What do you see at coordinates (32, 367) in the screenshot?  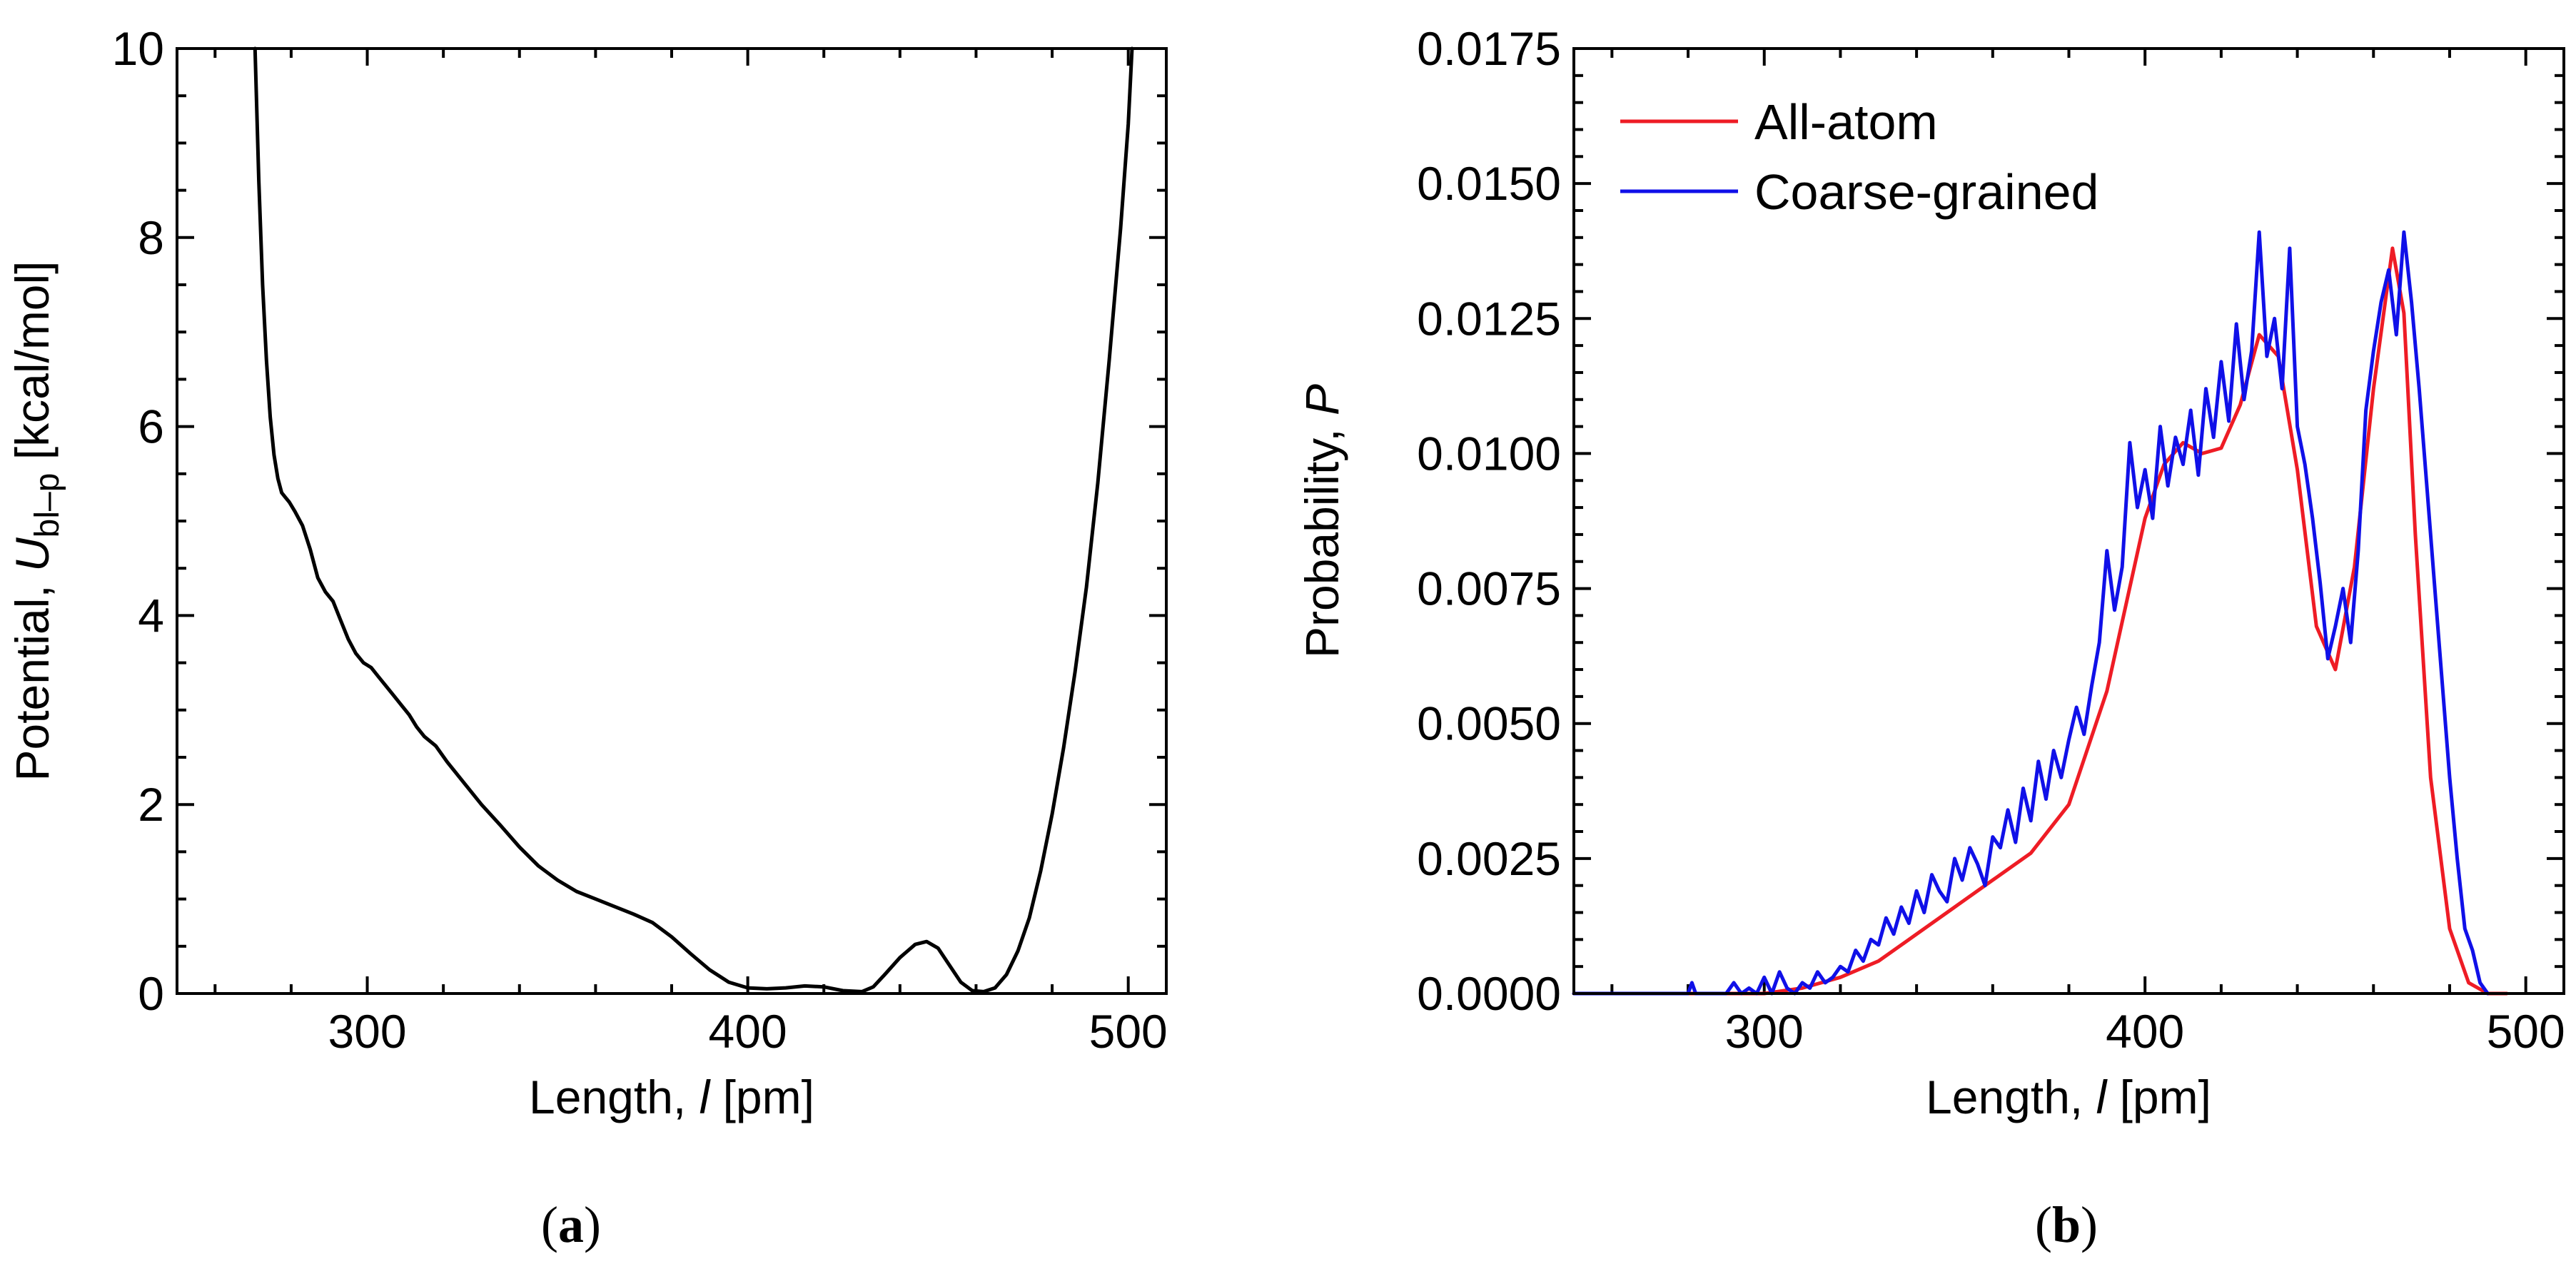 I see `y-axis-title-unit: [kcal/mol]` at bounding box center [32, 367].